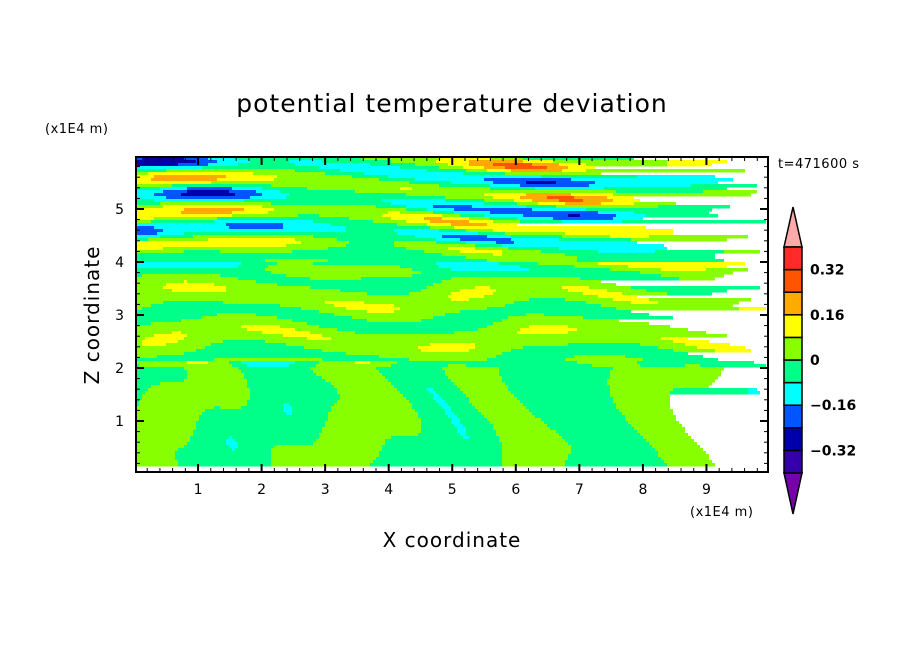  What do you see at coordinates (325, 490) in the screenshot?
I see `x-tick-label: 3` at bounding box center [325, 490].